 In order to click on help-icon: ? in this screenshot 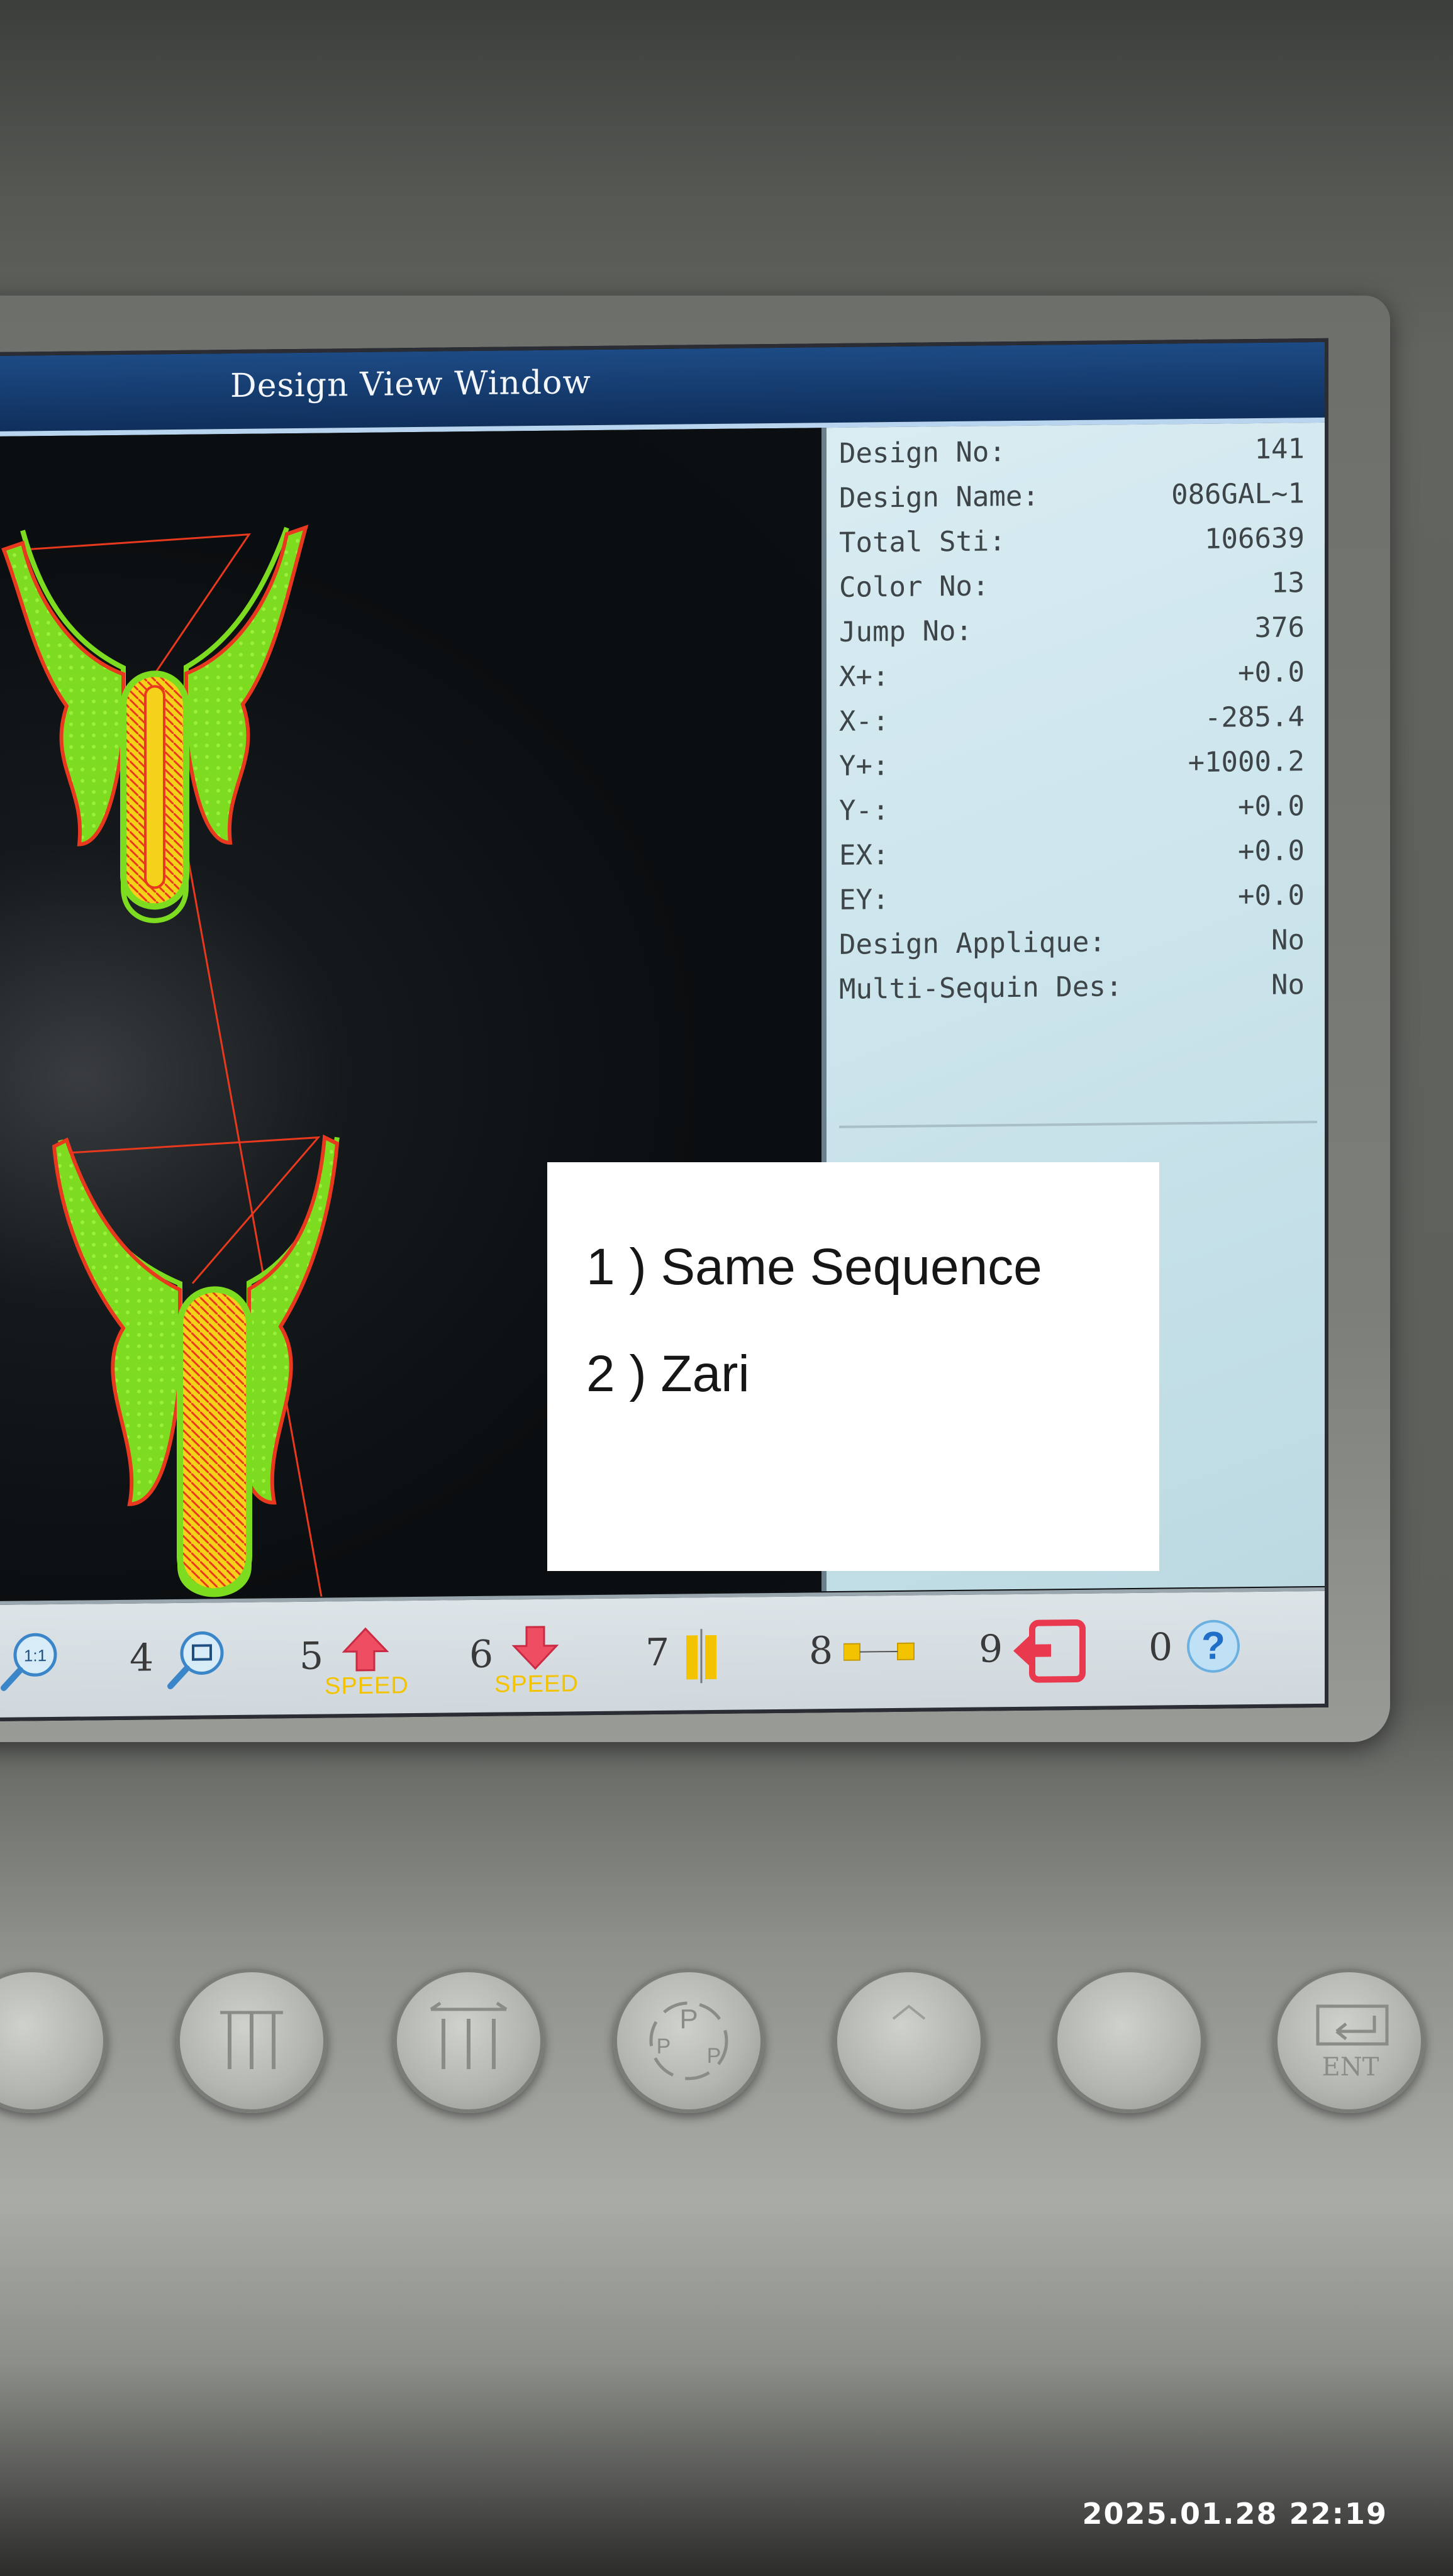, I will do `click(1213, 1646)`.